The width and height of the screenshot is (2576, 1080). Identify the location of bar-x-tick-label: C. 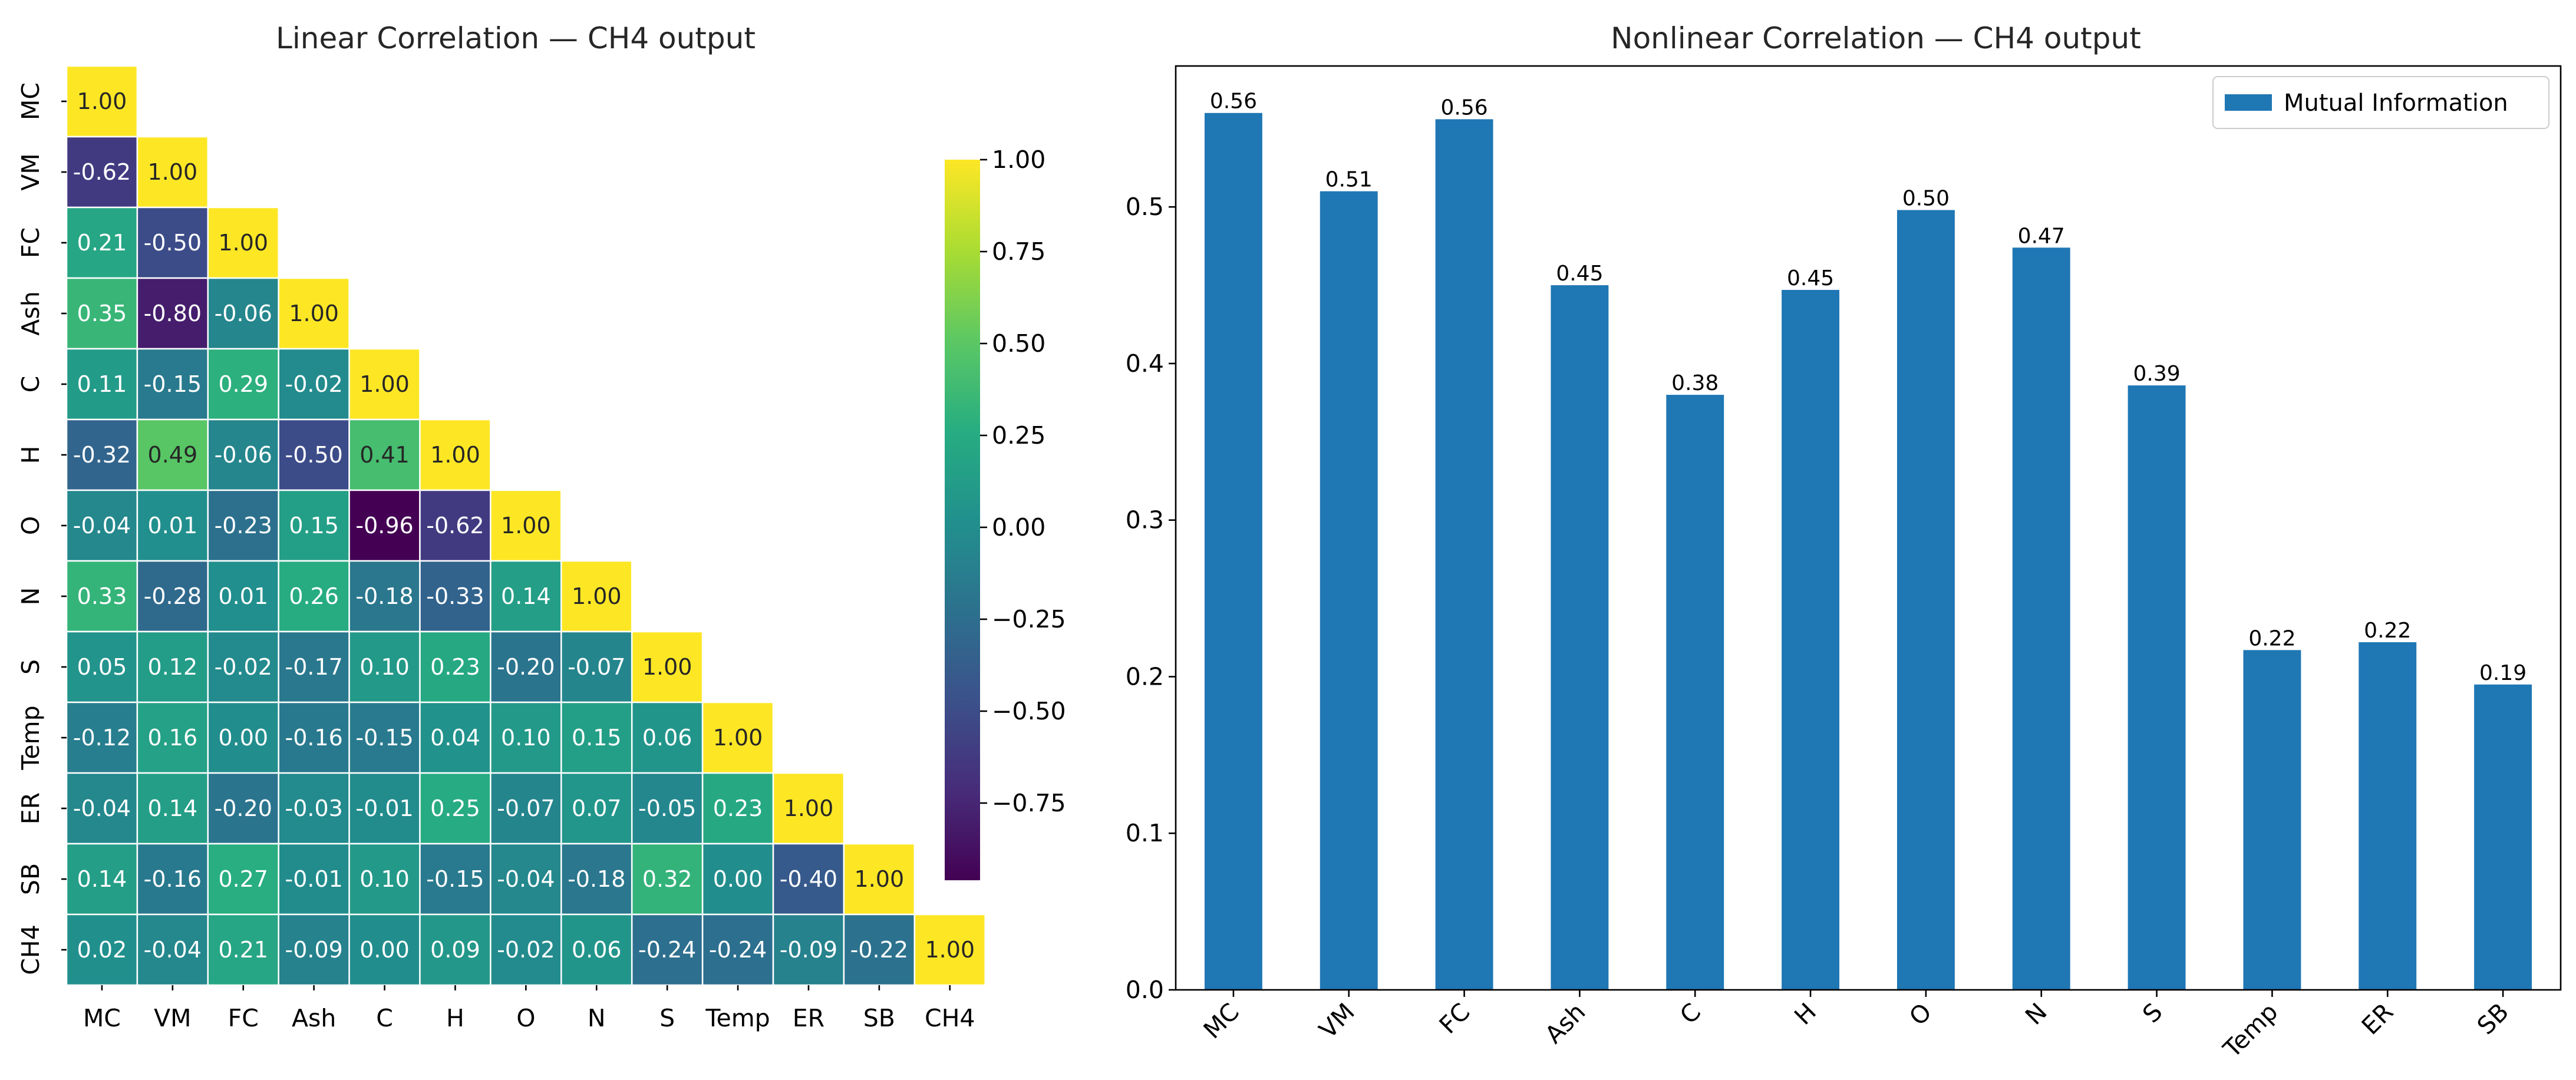
(1690, 1013).